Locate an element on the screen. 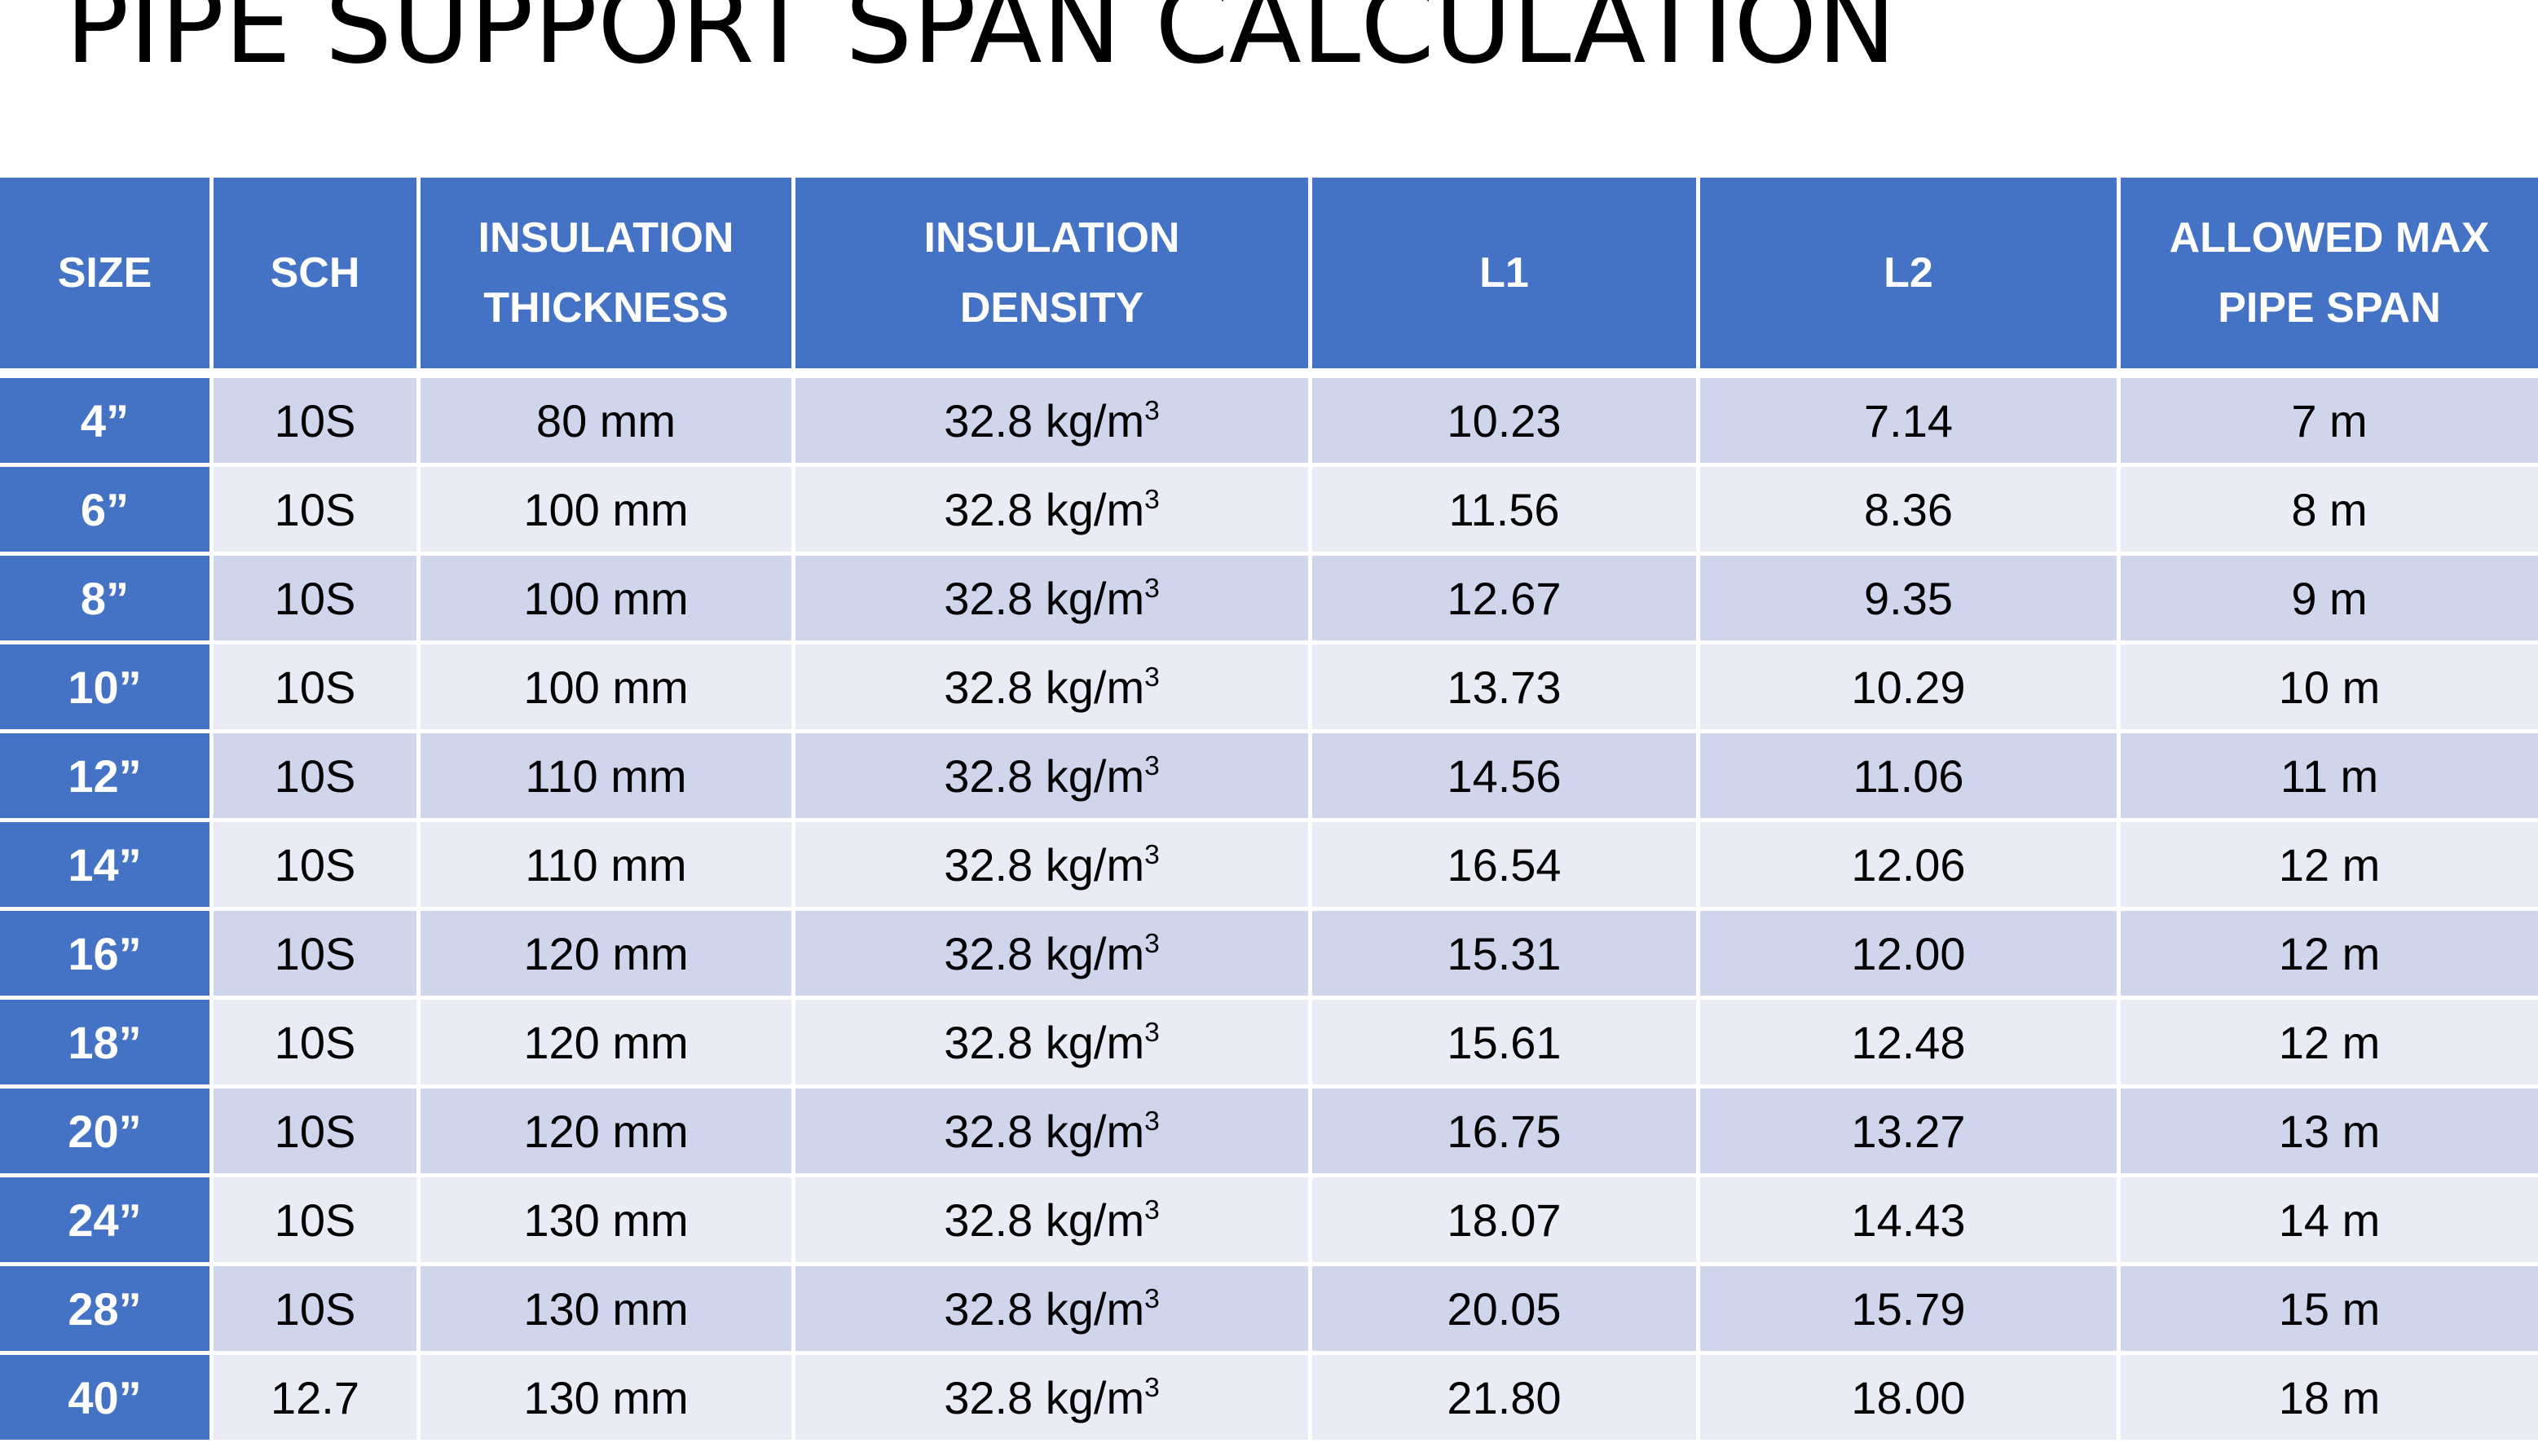  table-row: 6” 10S 100 mm 32.8 kg/m3 11.56 8.36 8 m is located at coordinates (1269, 511).